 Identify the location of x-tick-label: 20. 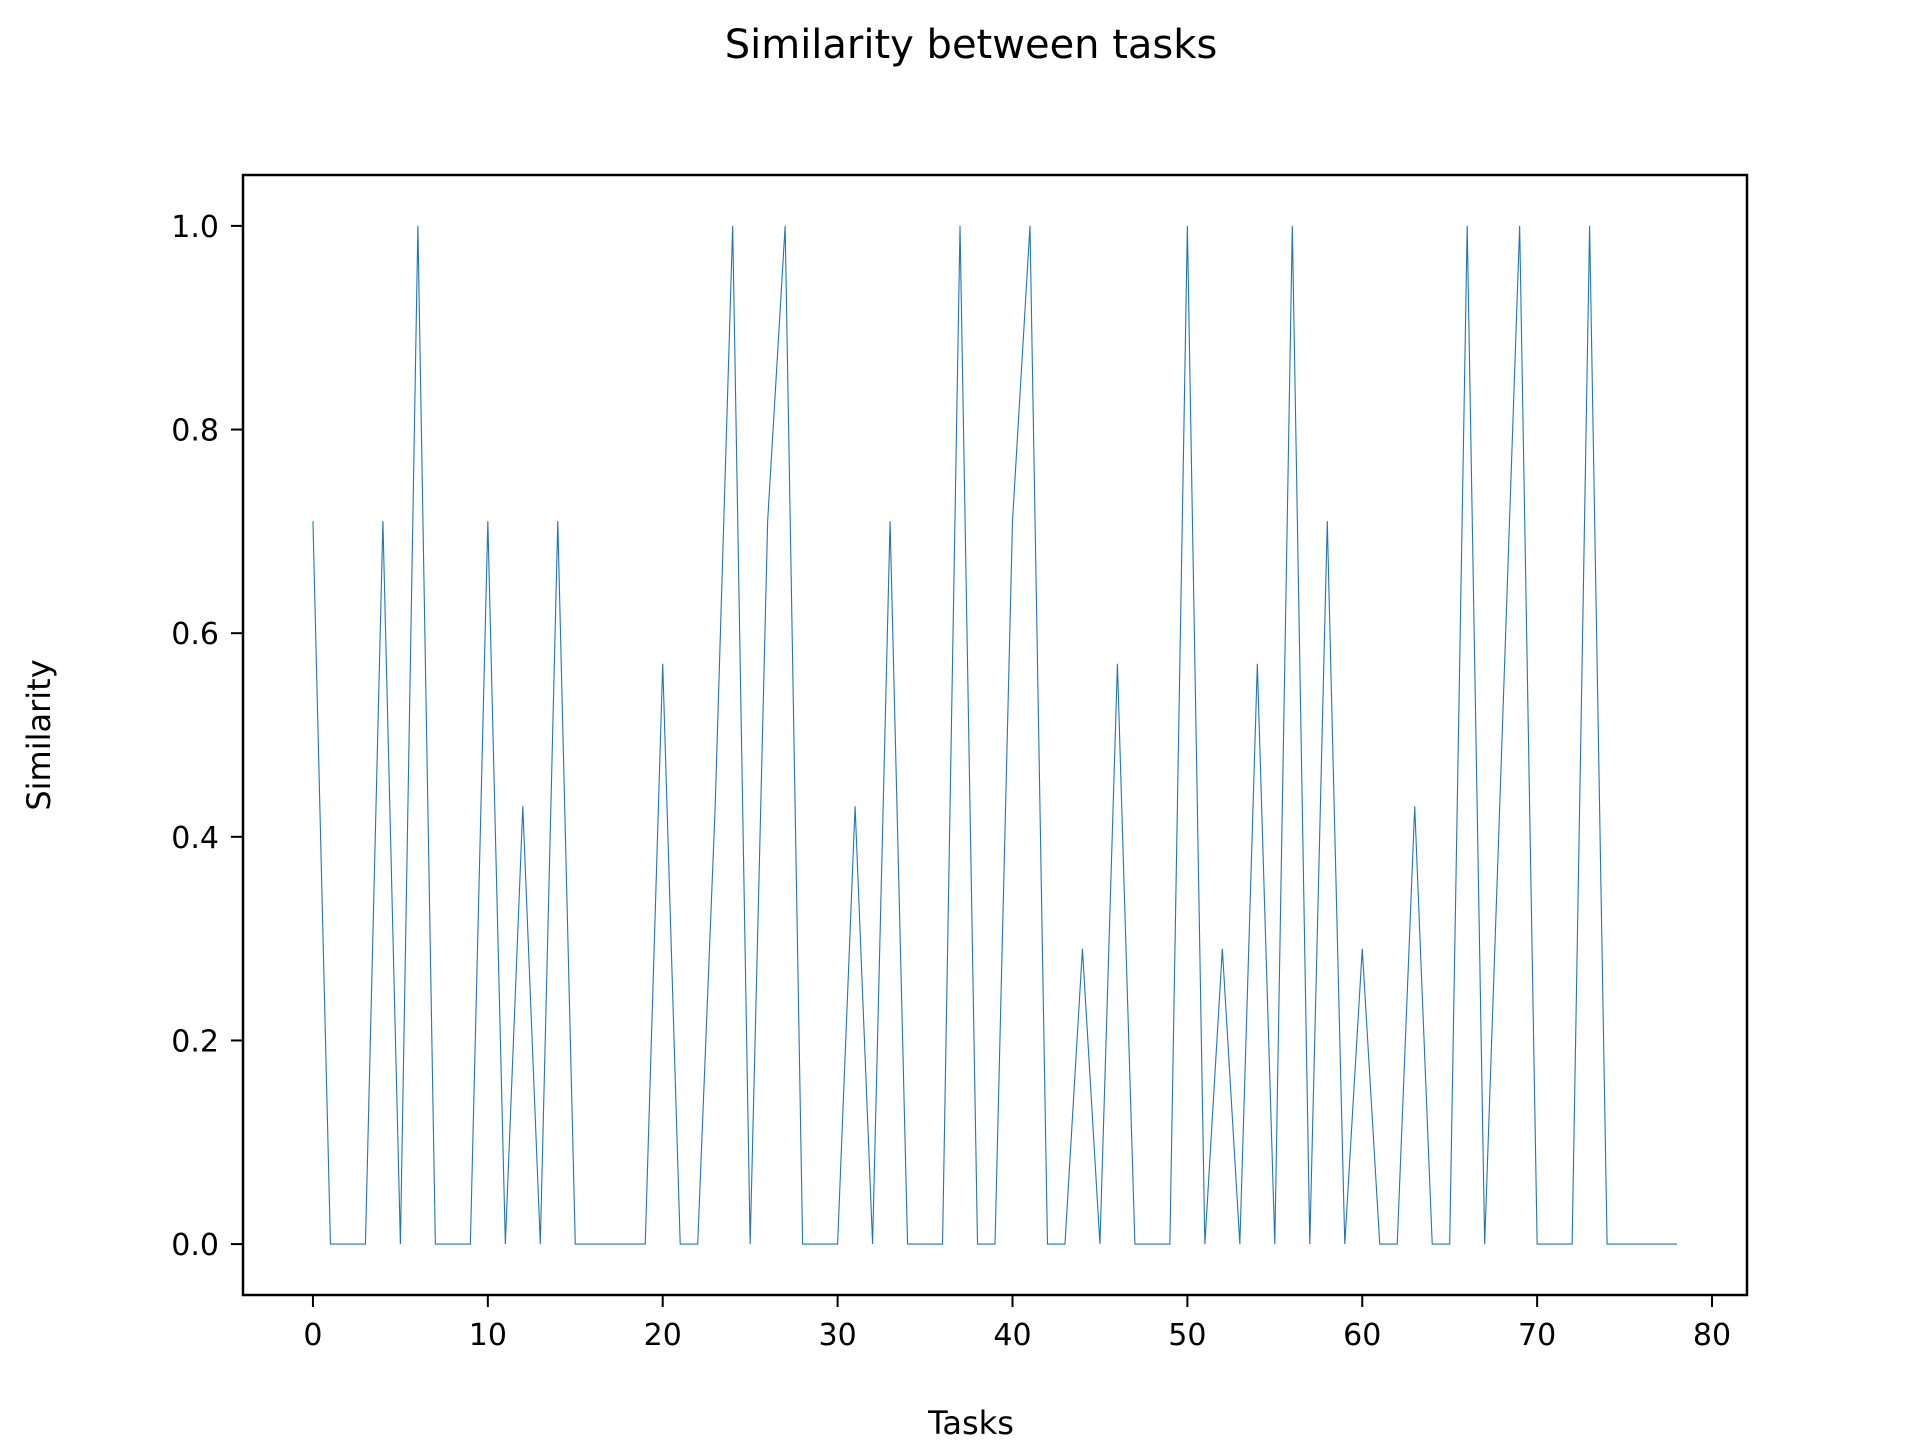
(663, 1335).